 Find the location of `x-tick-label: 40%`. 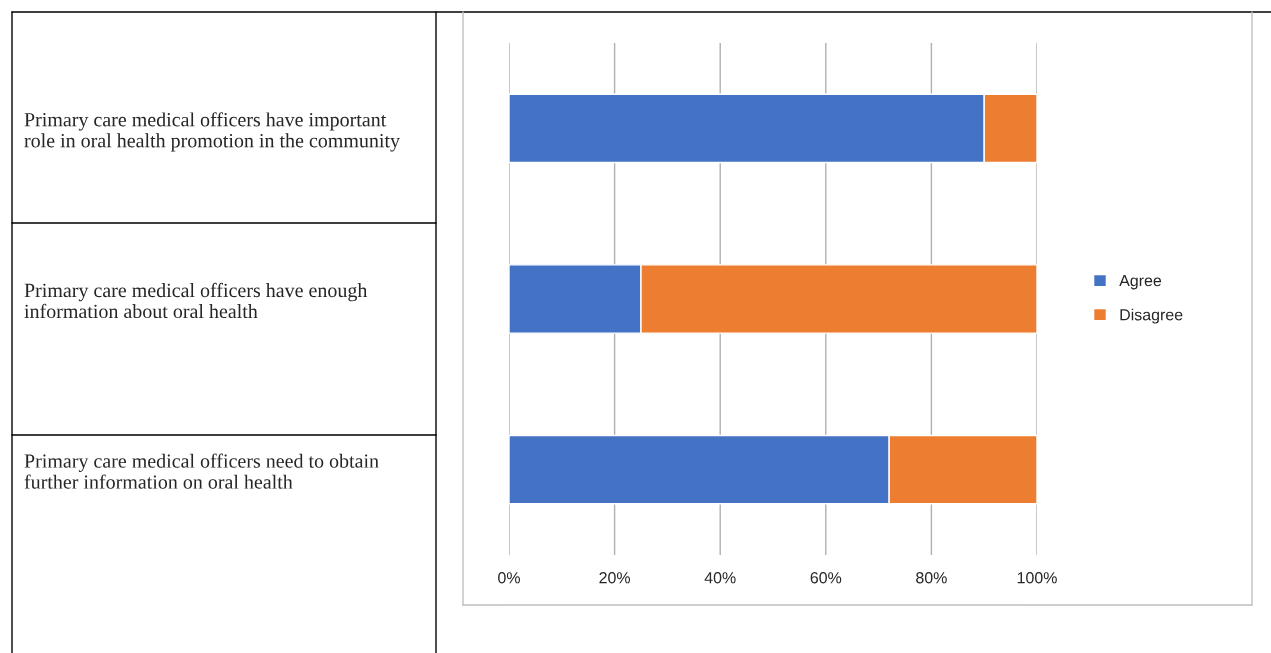

x-tick-label: 40% is located at coordinates (720, 578).